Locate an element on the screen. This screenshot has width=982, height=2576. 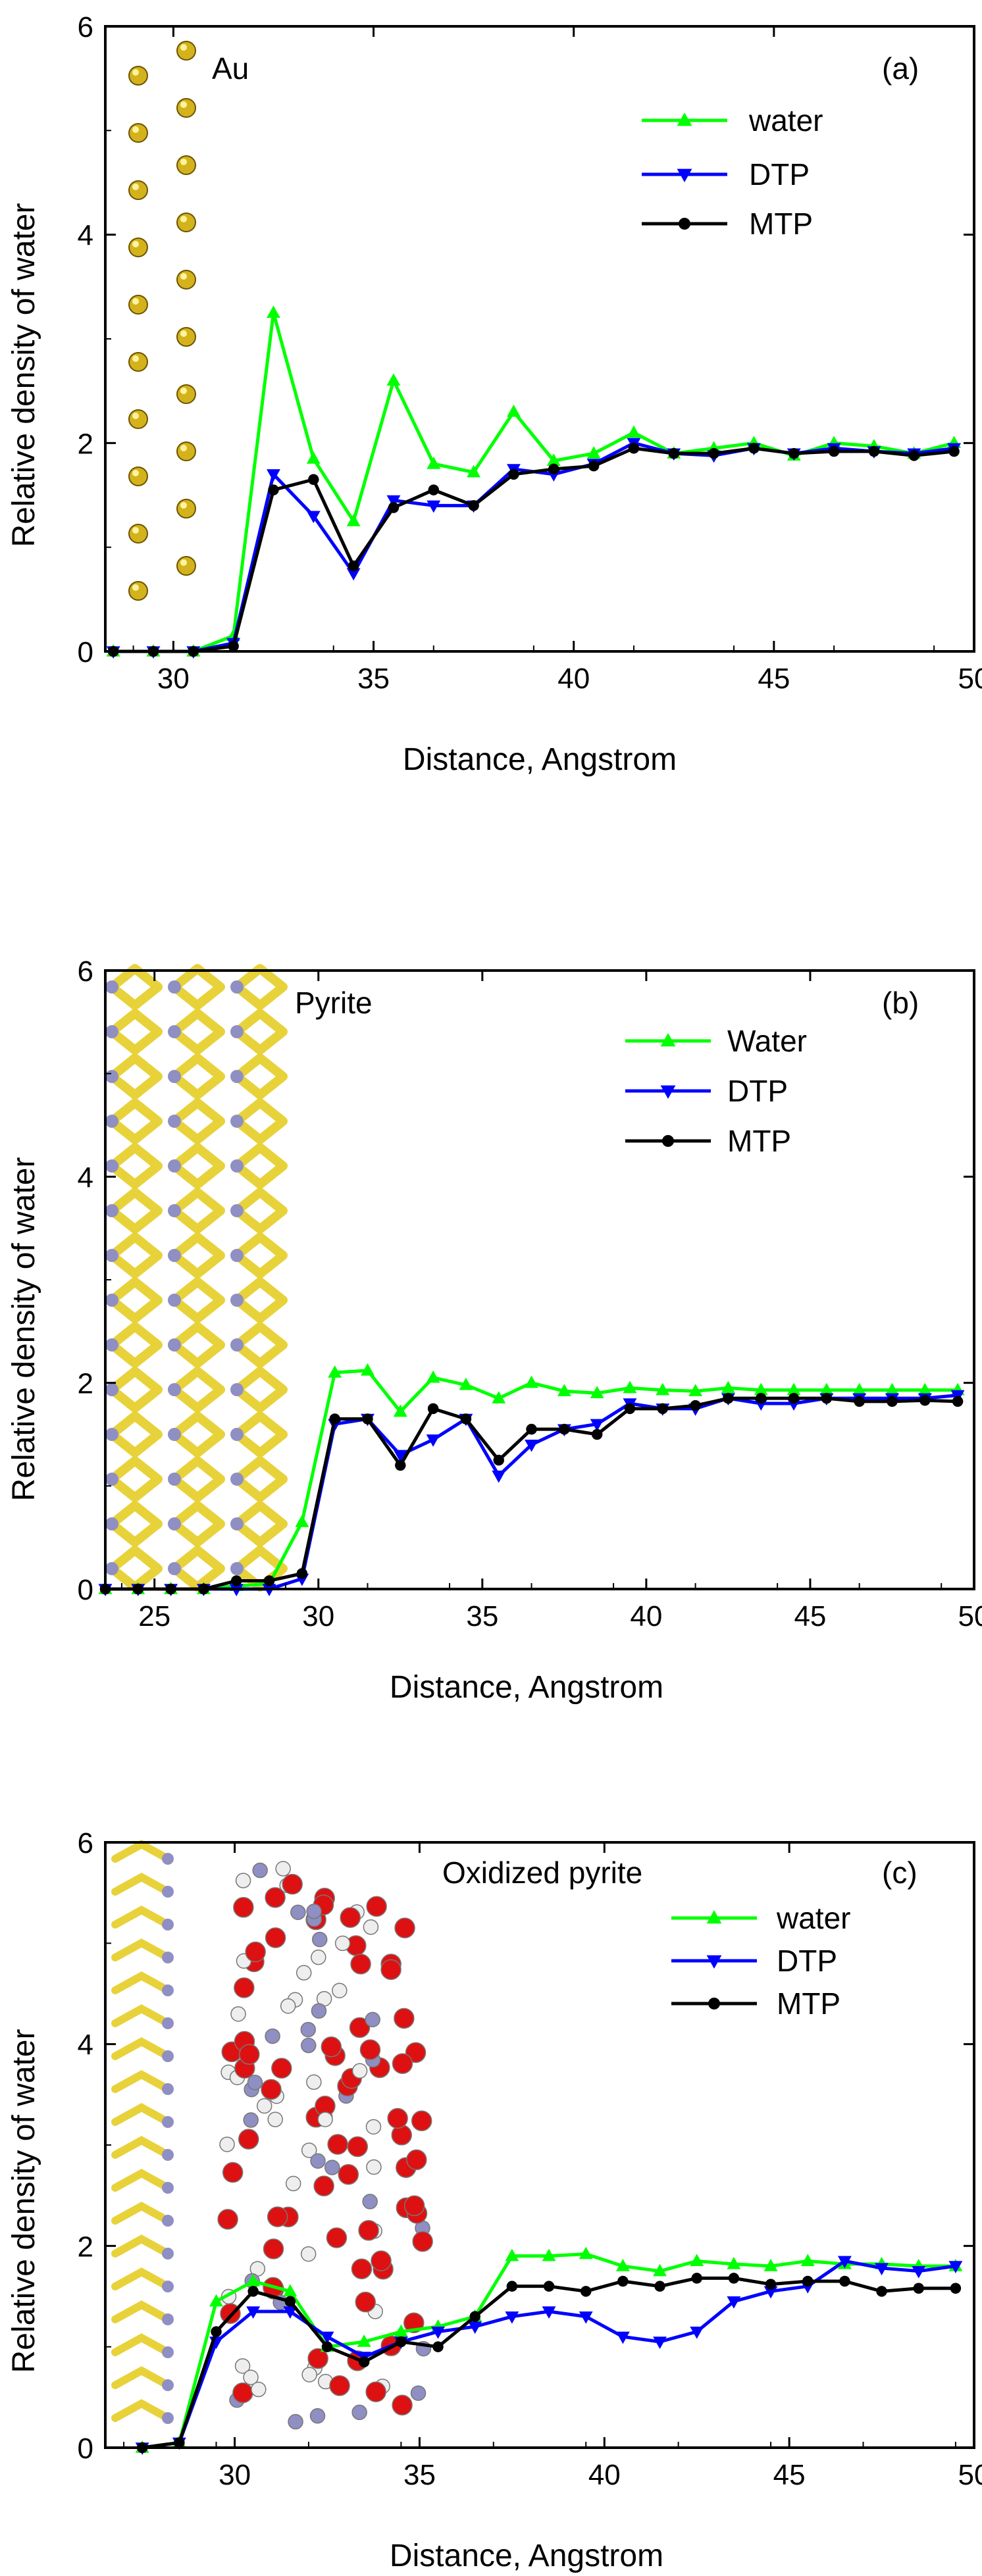
x-tick-label: 45 is located at coordinates (789, 2475).